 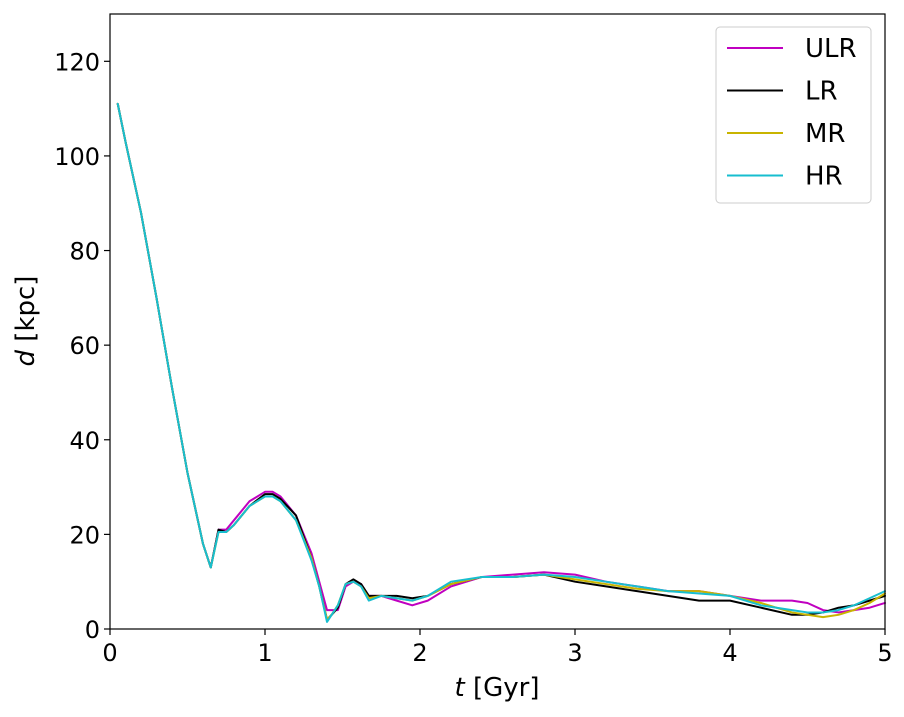 I want to click on y-axis-label: d [kpc], so click(x=26, y=321).